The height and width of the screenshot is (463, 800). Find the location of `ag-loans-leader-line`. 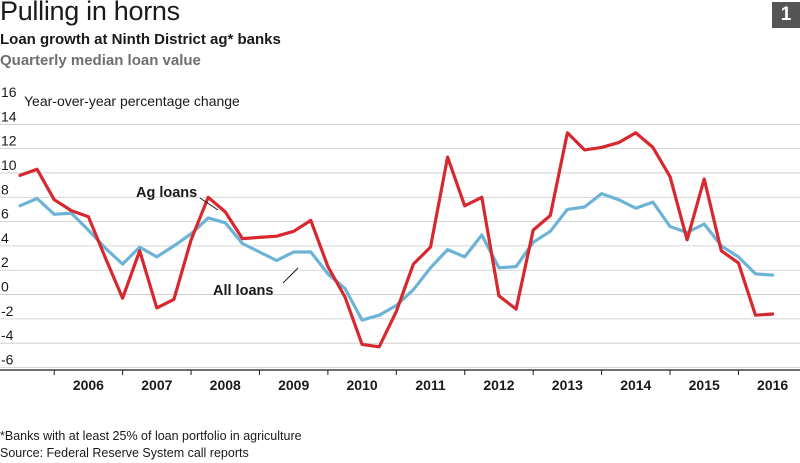

ag-loans-leader-line is located at coordinates (209, 204).